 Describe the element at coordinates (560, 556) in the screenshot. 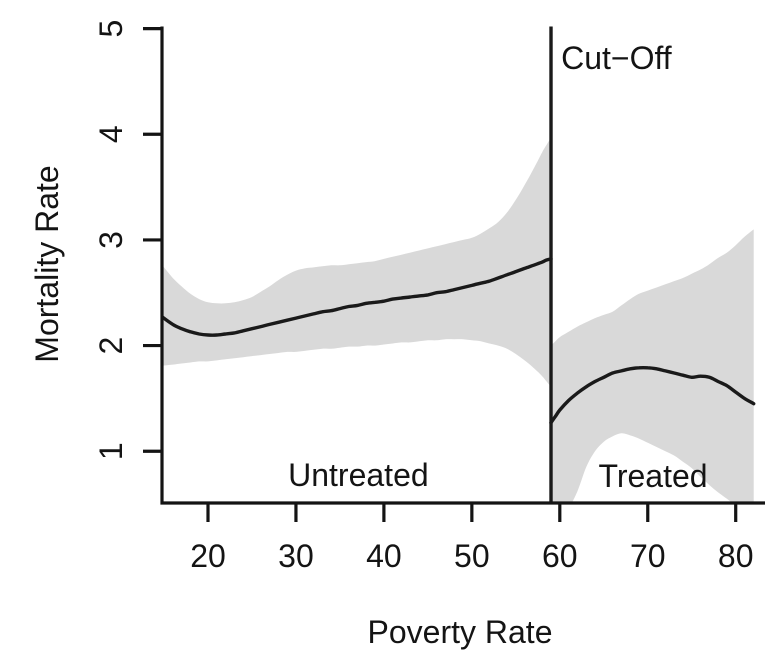

I see `x-tick-label: 60` at that location.